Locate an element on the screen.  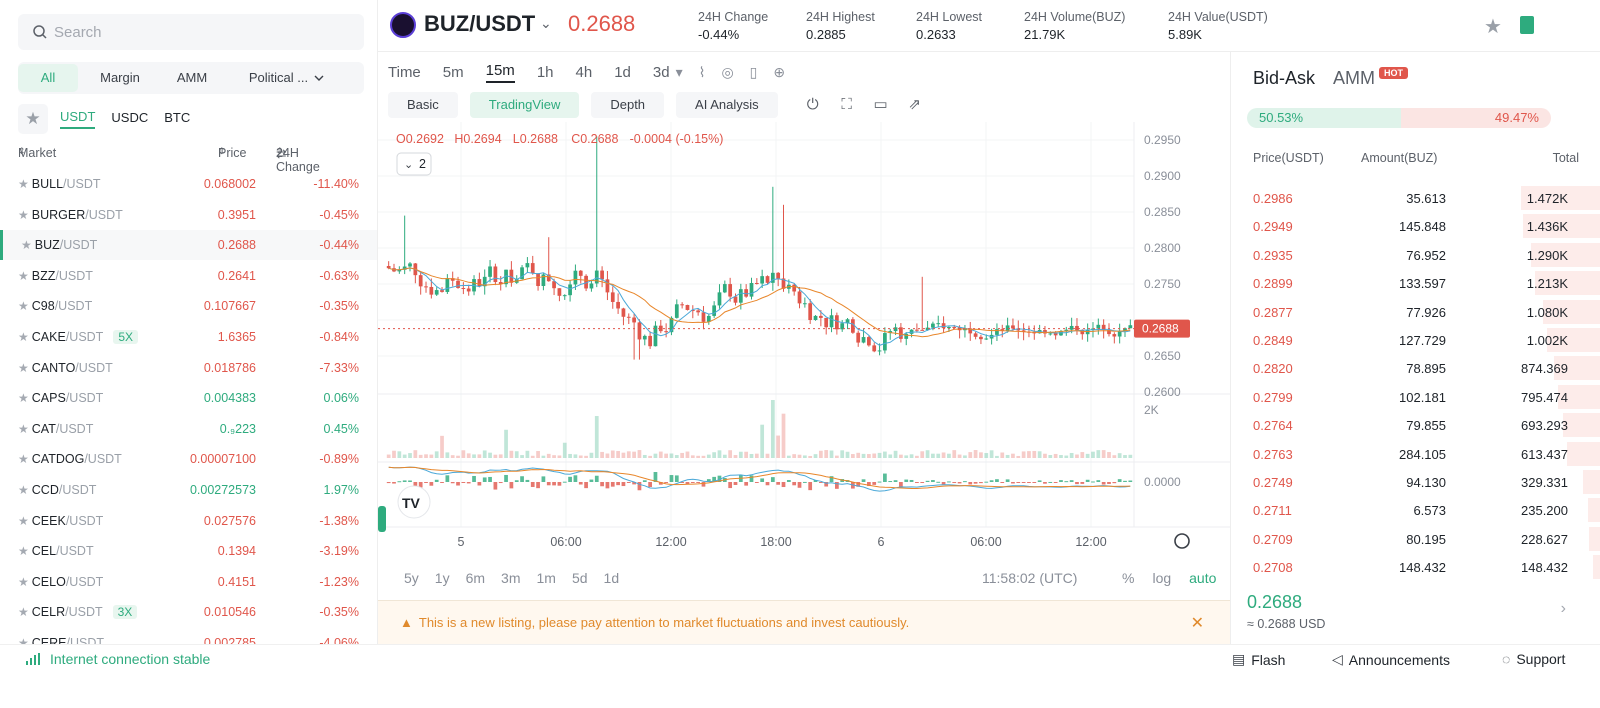
tf-15m: 15m is located at coordinates (500, 72).